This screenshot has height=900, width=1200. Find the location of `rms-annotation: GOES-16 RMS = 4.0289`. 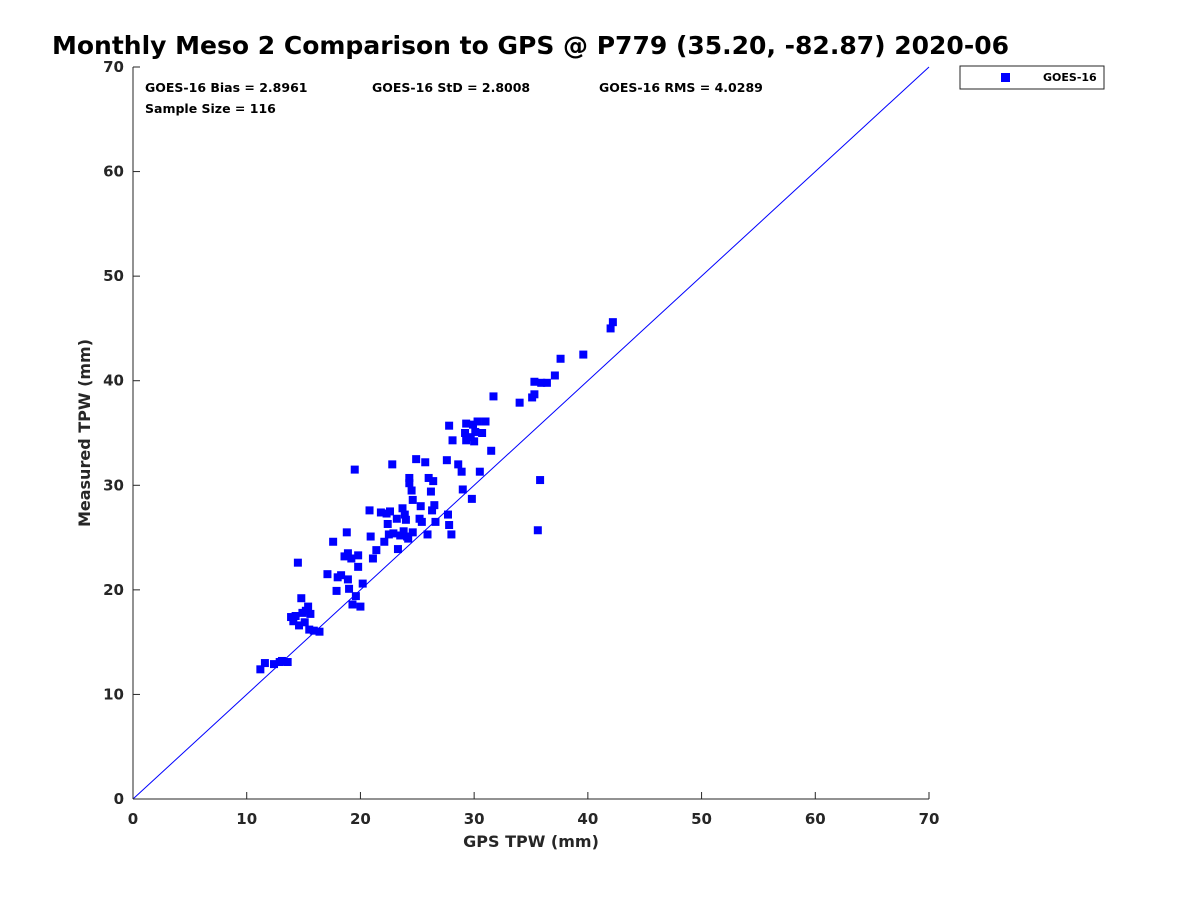

rms-annotation: GOES-16 RMS = 4.0289 is located at coordinates (681, 87).